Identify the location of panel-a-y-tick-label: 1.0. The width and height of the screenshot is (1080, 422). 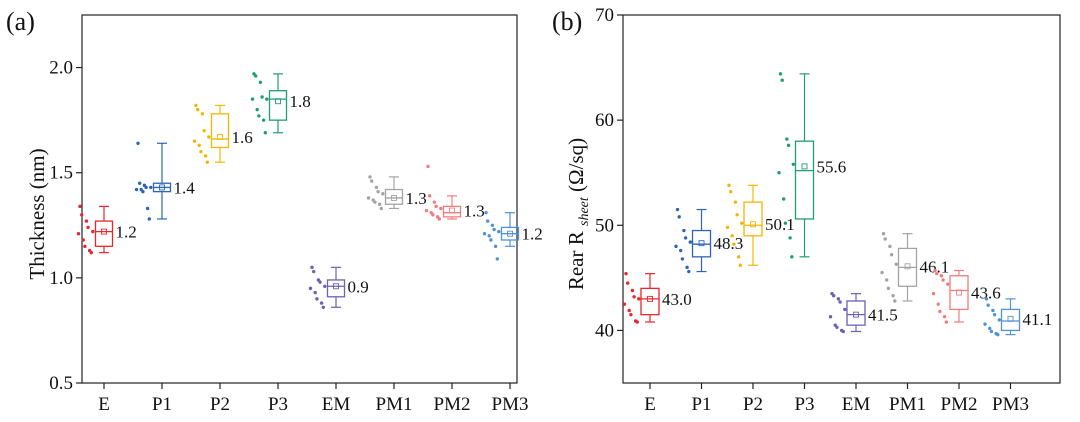
(61, 278).